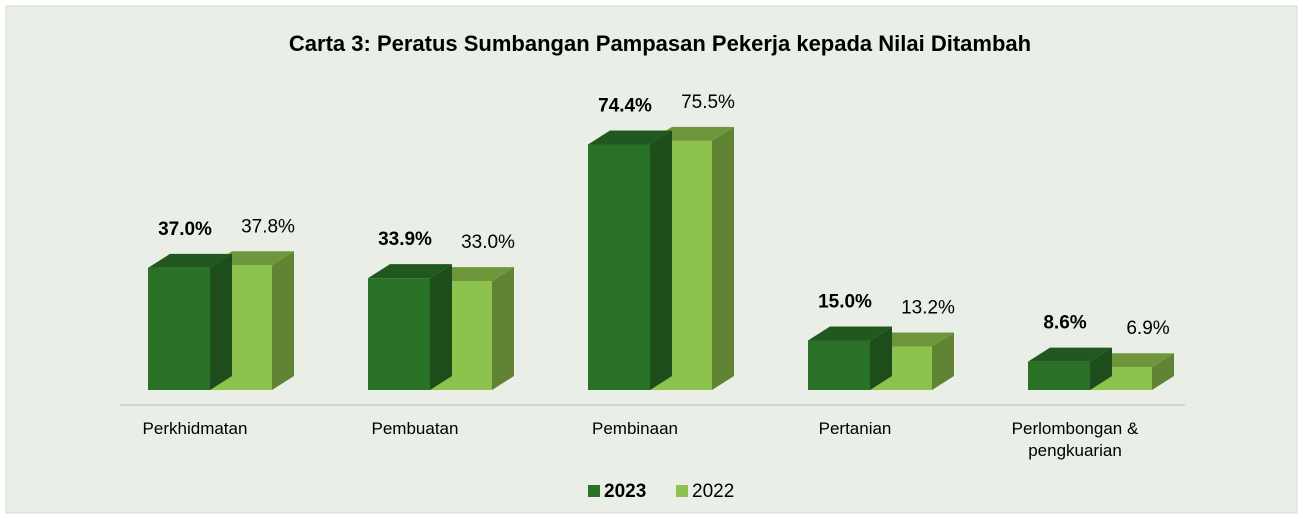 Image resolution: width=1303 pixels, height=519 pixels. What do you see at coordinates (713, 491) in the screenshot?
I see `legend-label: 2022` at bounding box center [713, 491].